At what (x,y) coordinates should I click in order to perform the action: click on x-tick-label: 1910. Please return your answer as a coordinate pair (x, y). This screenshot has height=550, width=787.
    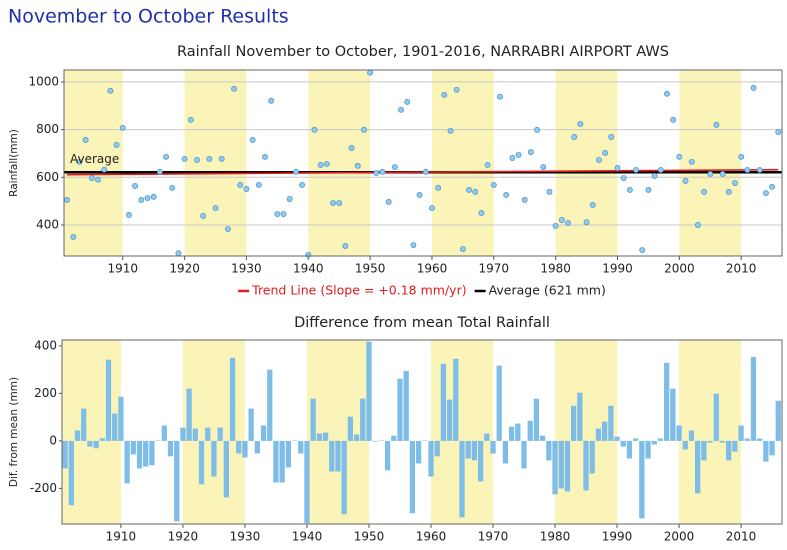
    Looking at the image, I should click on (122, 269).